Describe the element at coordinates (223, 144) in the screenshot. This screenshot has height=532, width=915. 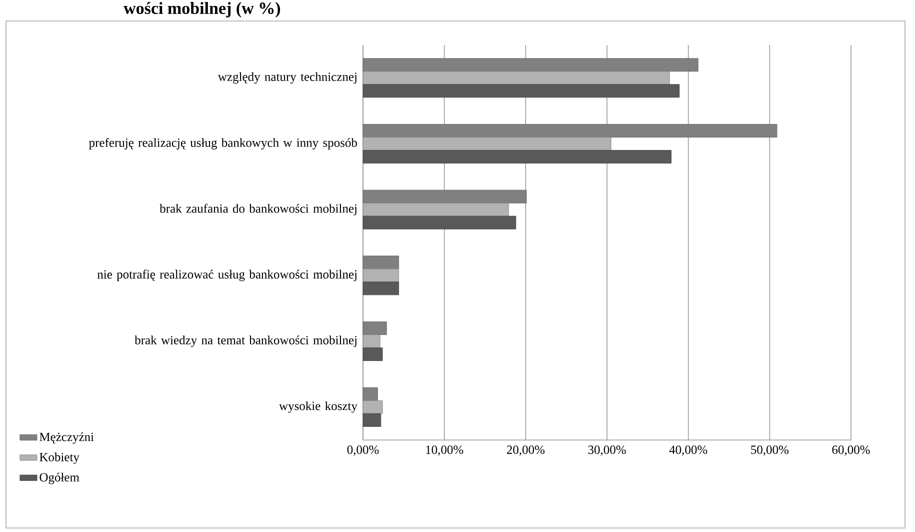
I see `y-tick-label: preferuję realizację usług bankowych w inny sposób` at that location.